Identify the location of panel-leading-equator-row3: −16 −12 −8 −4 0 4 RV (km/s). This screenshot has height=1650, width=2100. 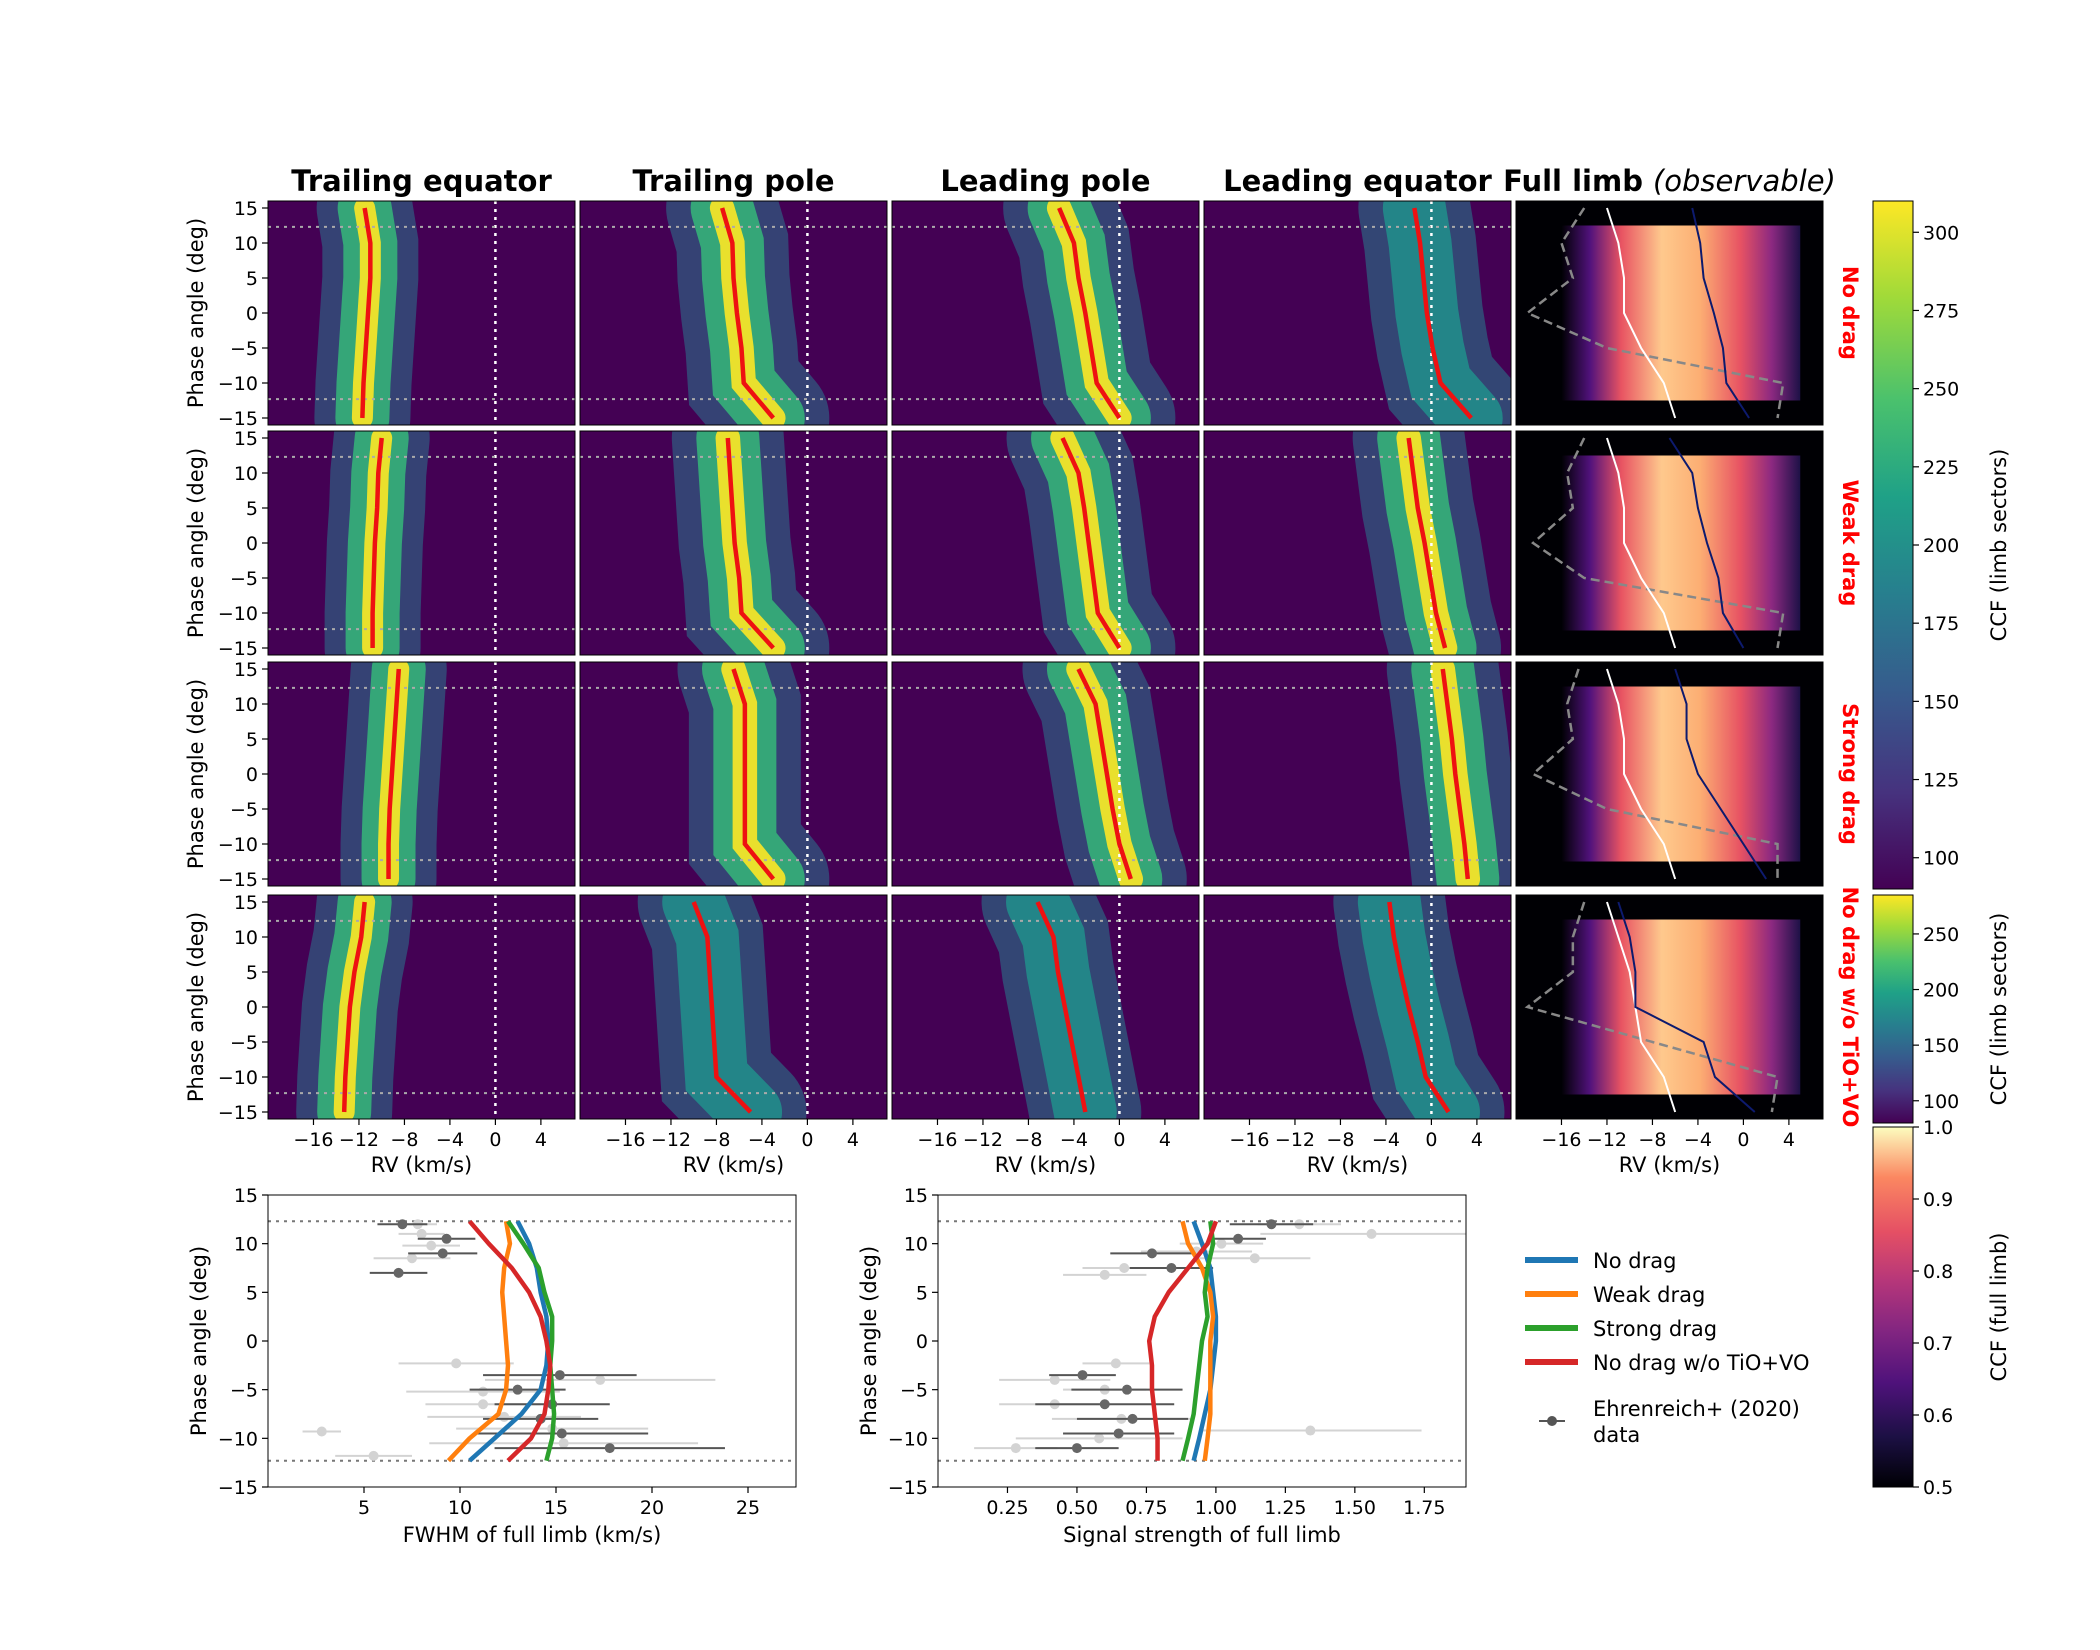
(1357, 1035).